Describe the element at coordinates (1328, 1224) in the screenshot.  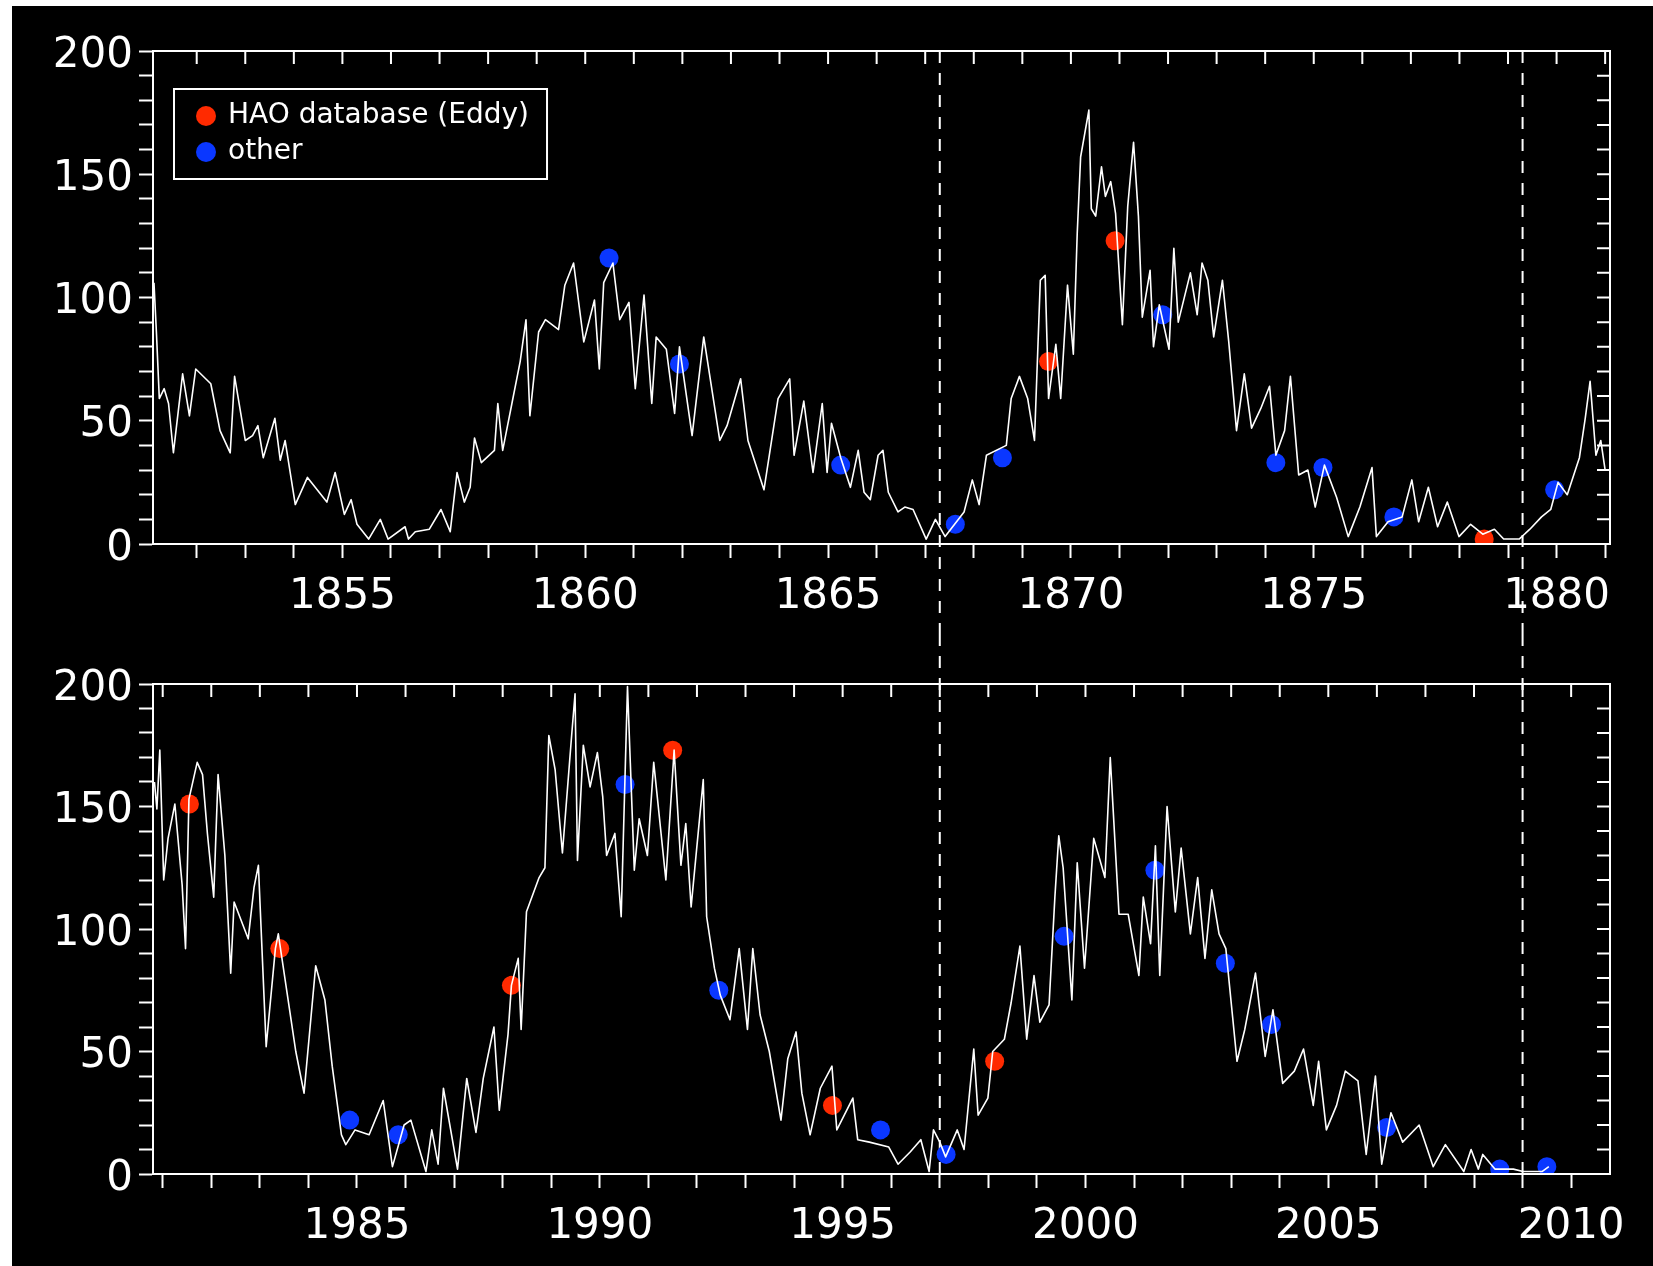
I see `x-tick-label: 2005` at that location.